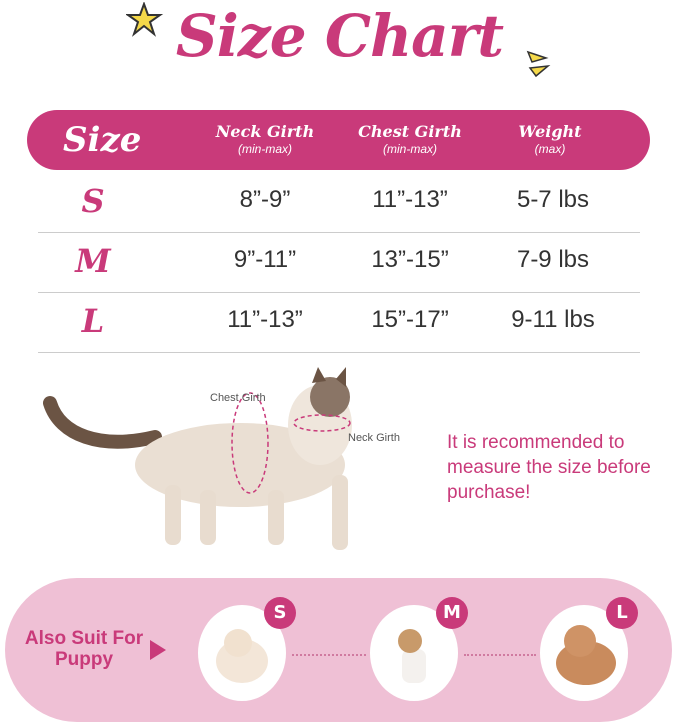 The image size is (679, 725). I want to click on sparkle-icon, so click(538, 64).